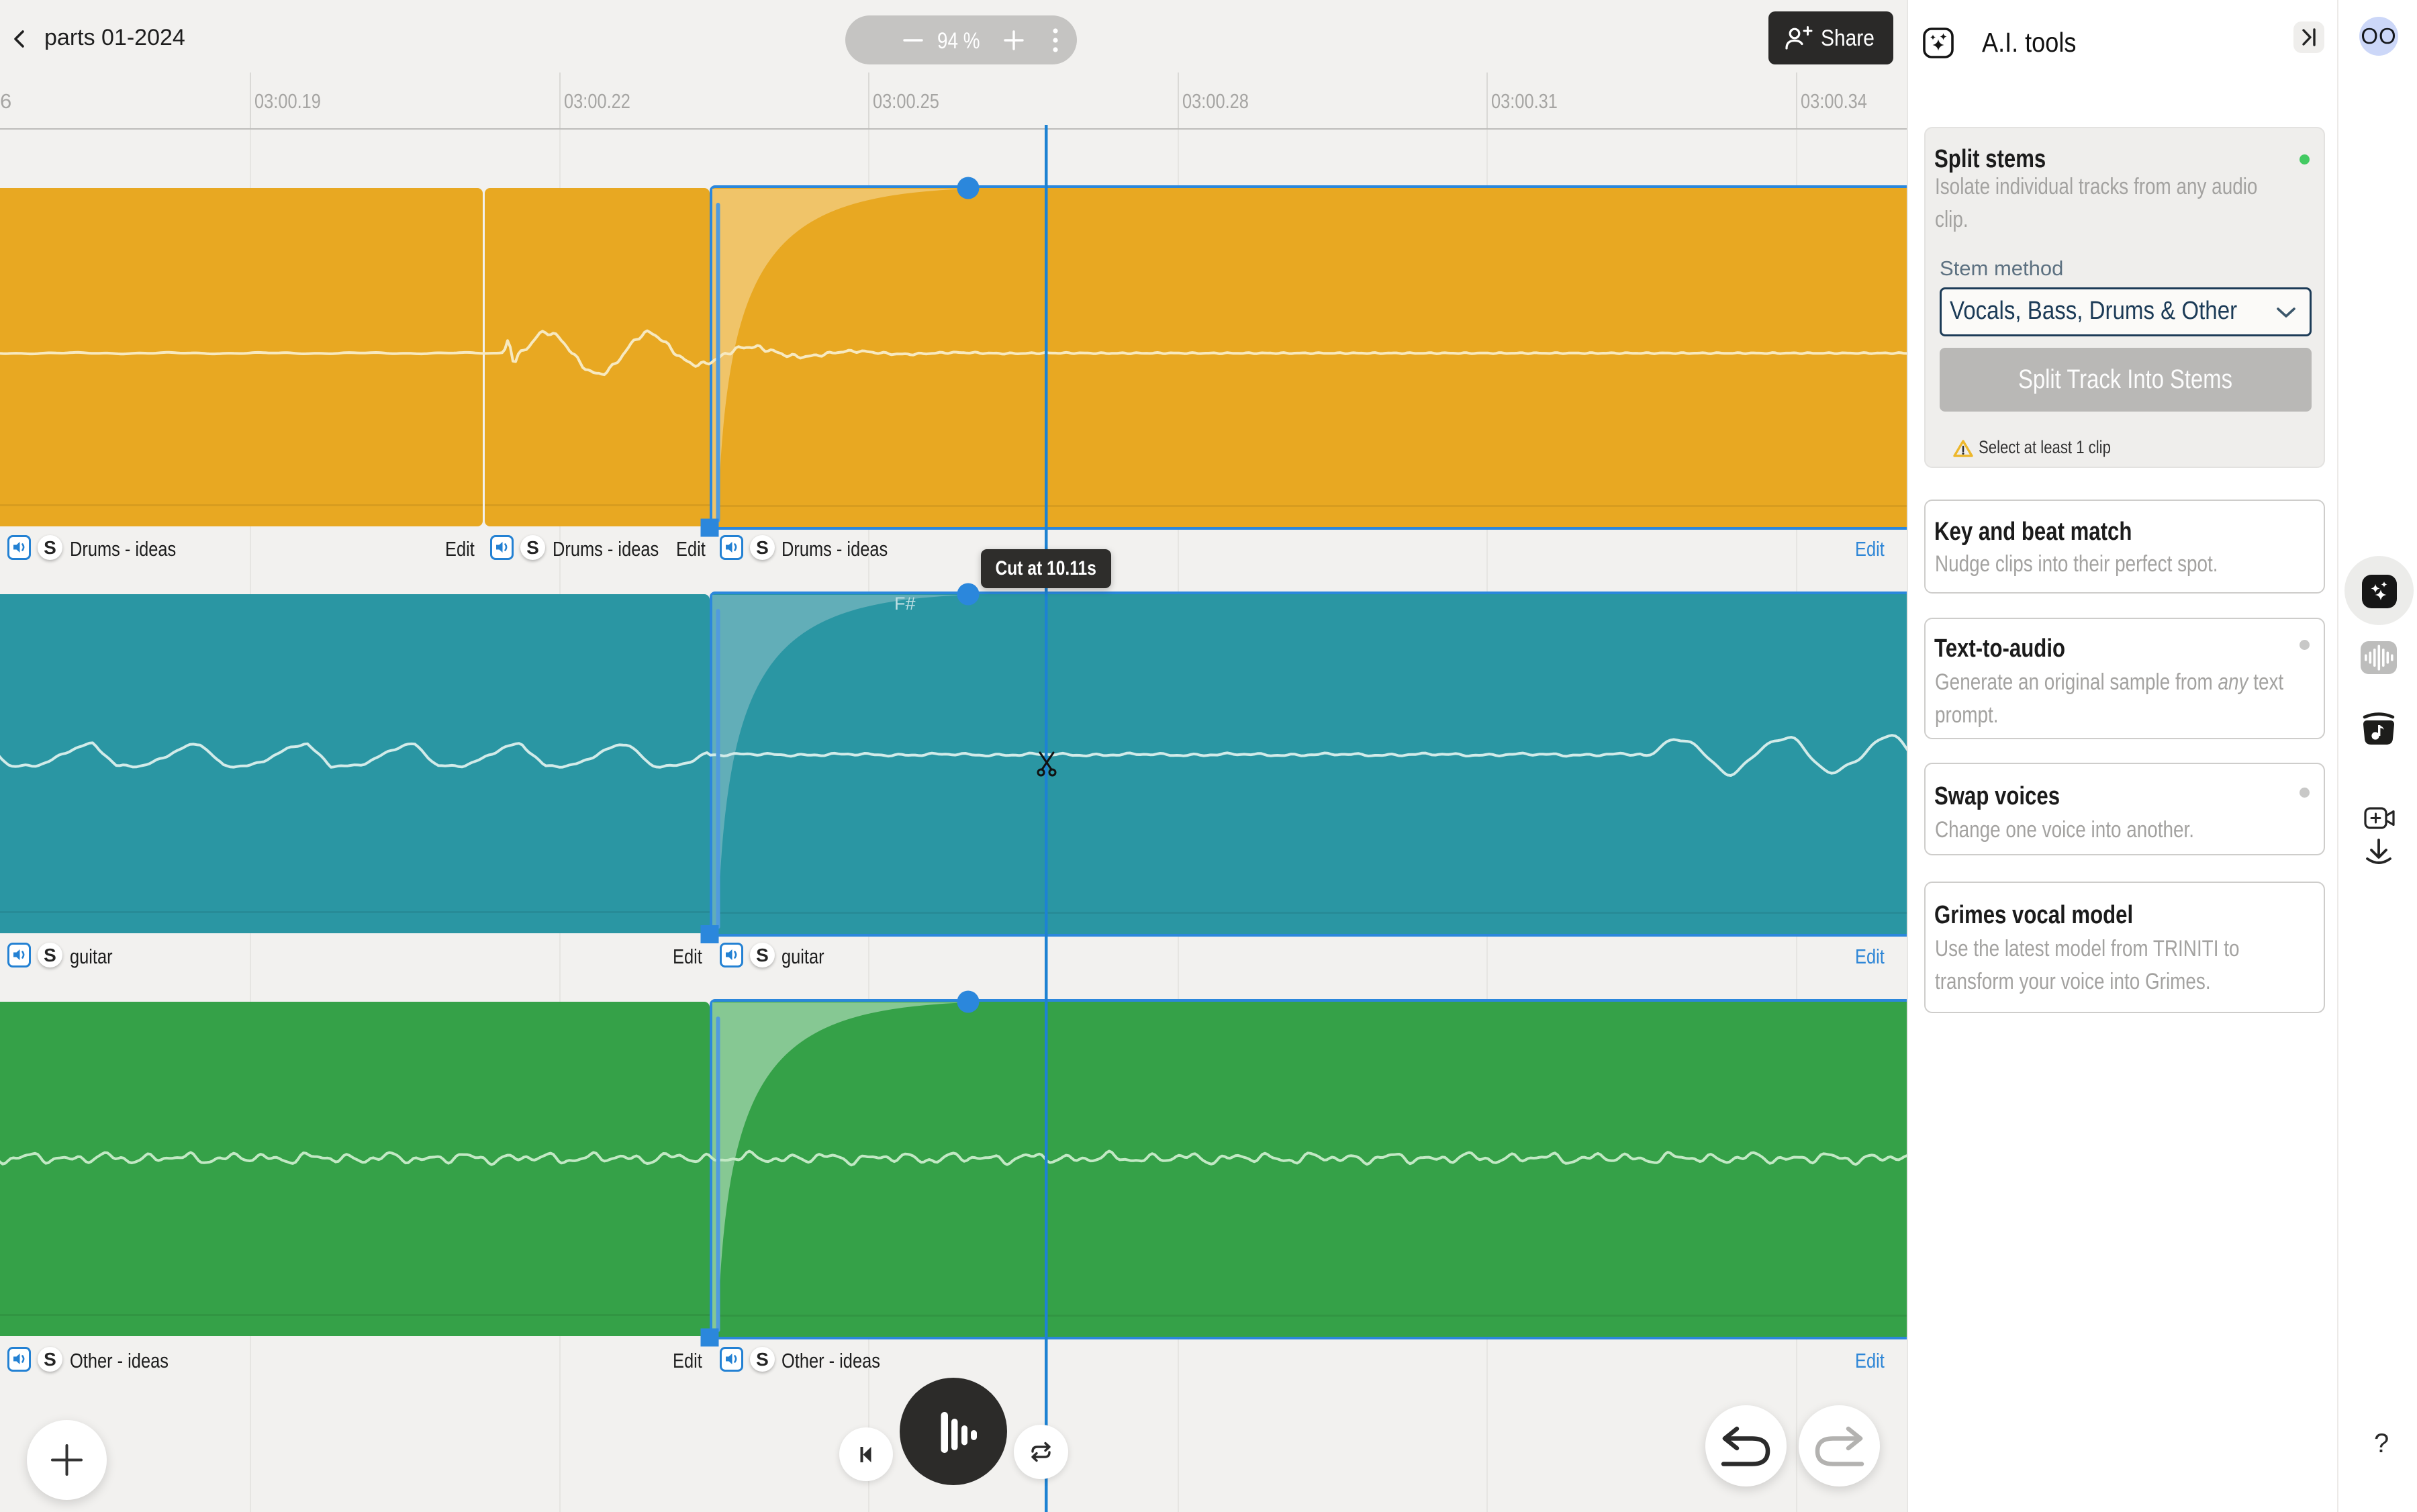 The height and width of the screenshot is (1512, 2417). Describe the element at coordinates (905, 604) in the screenshot. I see `svg-text: F#` at that location.